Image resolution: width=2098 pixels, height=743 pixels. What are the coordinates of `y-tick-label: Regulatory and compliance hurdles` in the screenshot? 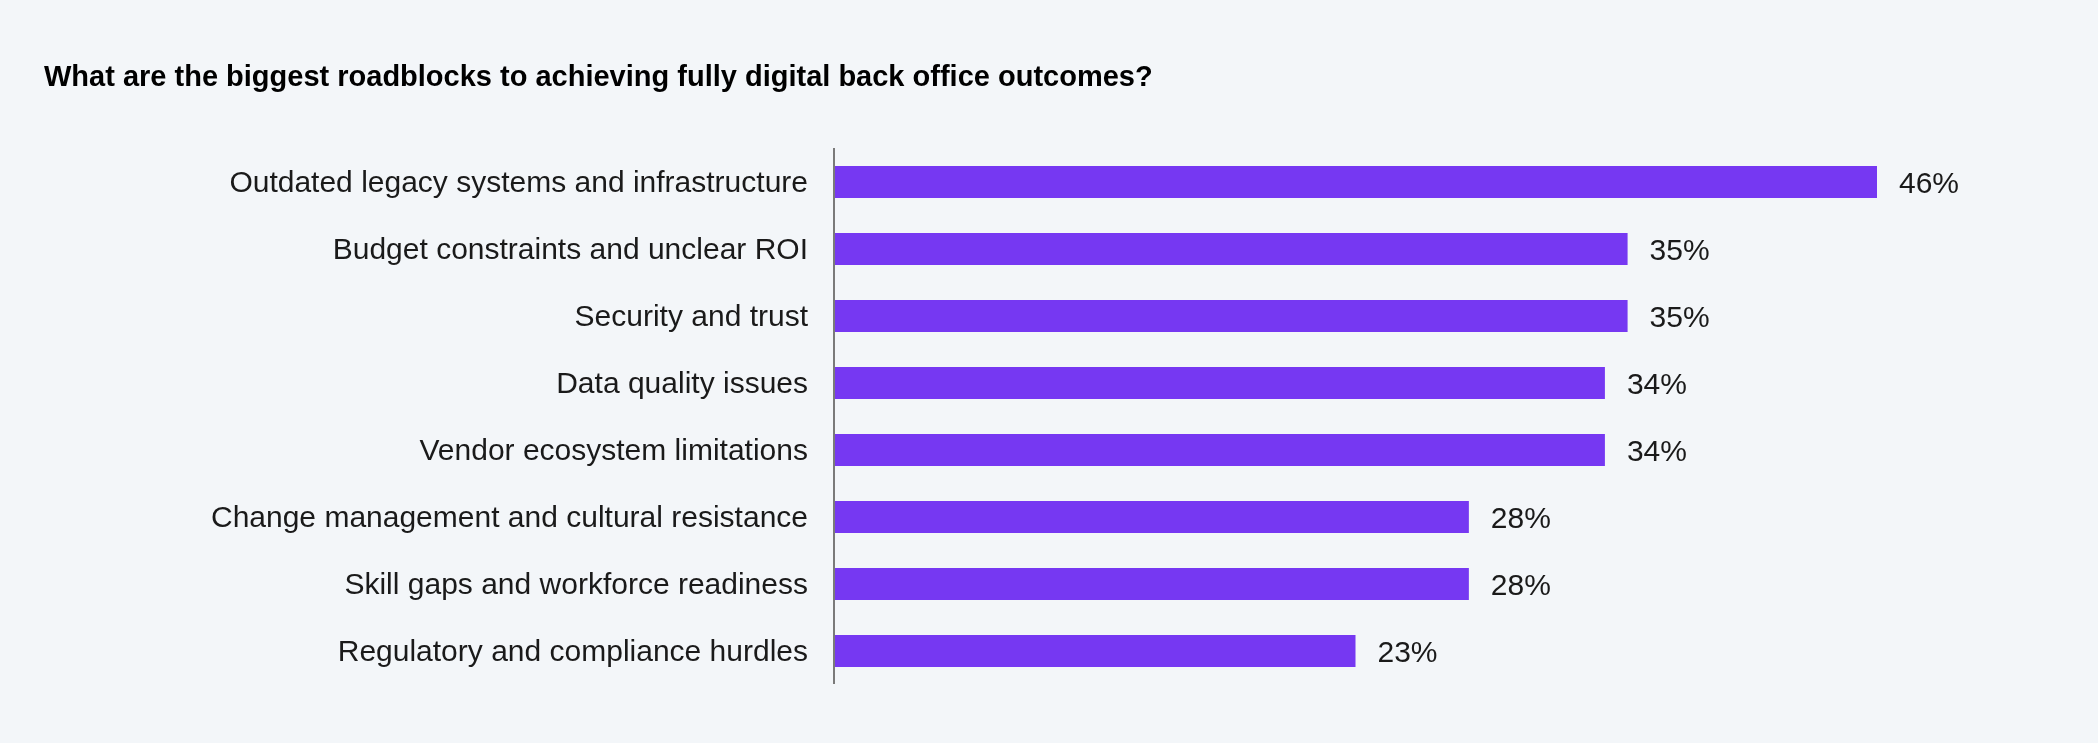 It's located at (572, 651).